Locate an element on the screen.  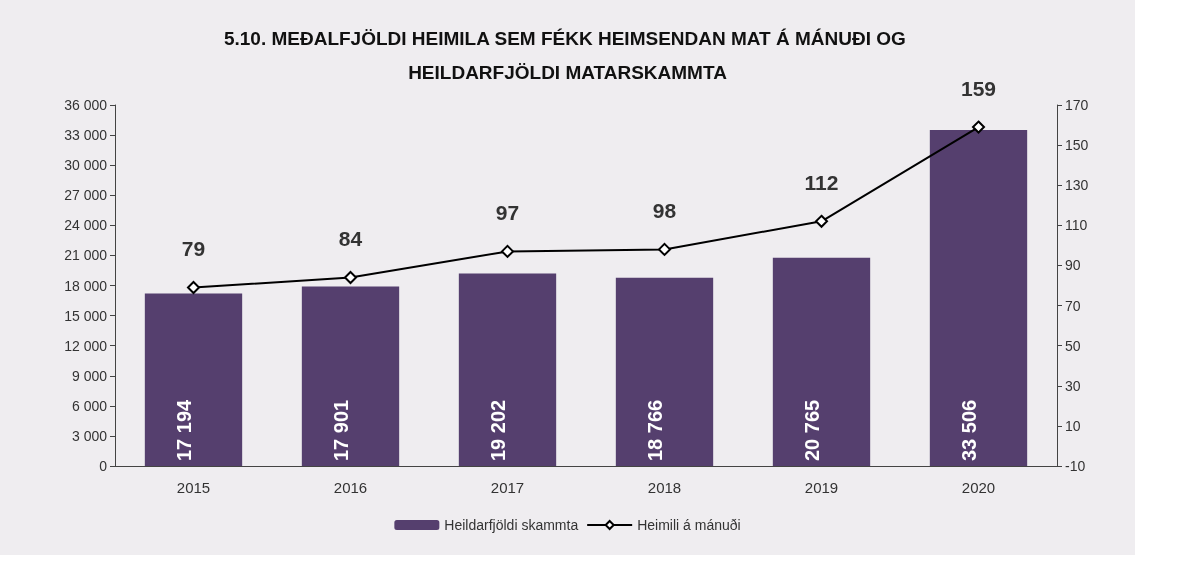
y2-tick-label: 30 is located at coordinates (1073, 385).